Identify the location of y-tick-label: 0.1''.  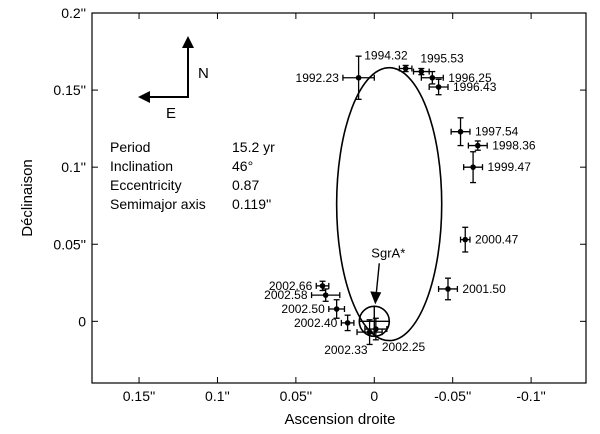
(73, 167).